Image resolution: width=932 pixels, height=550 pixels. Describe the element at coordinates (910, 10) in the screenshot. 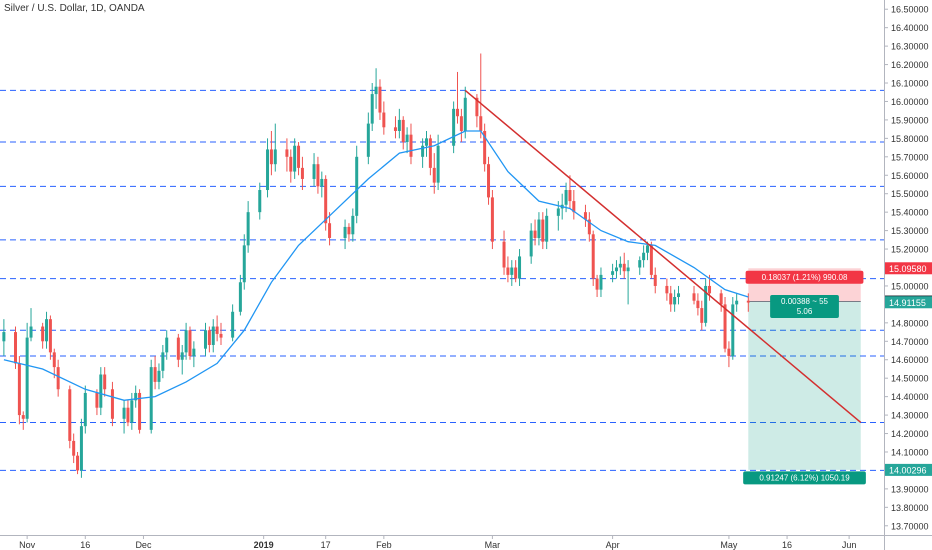

I see `price-tick-label: 16.50000` at that location.